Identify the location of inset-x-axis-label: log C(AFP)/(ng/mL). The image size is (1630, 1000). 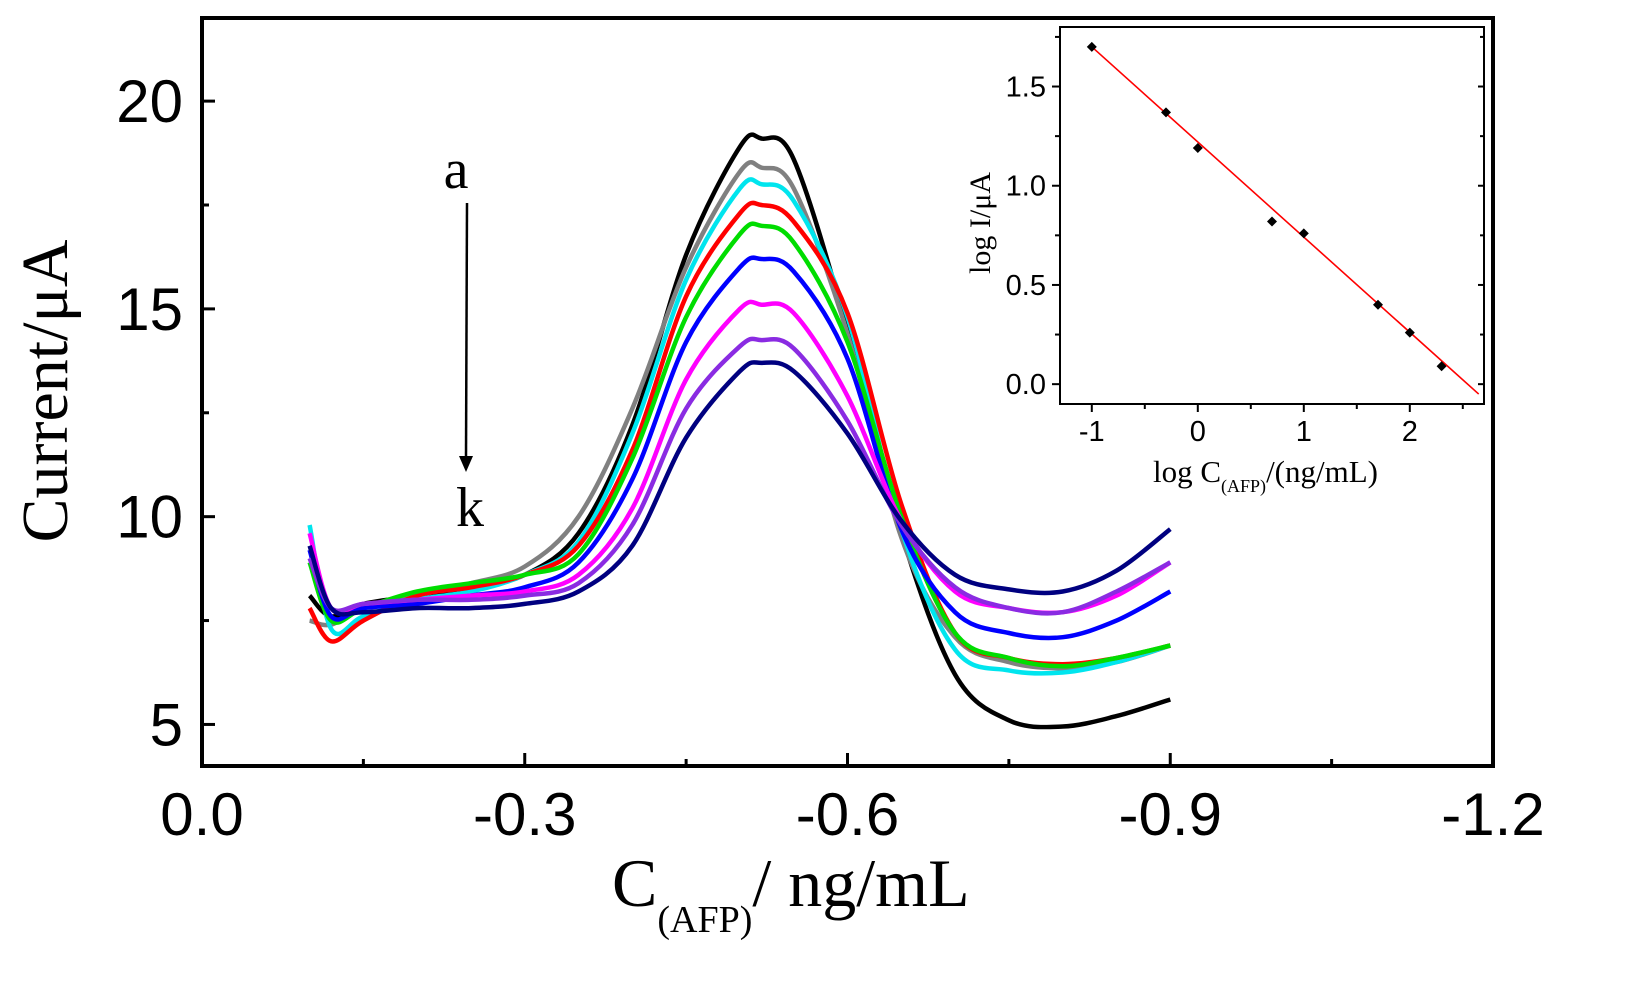
(1265, 475).